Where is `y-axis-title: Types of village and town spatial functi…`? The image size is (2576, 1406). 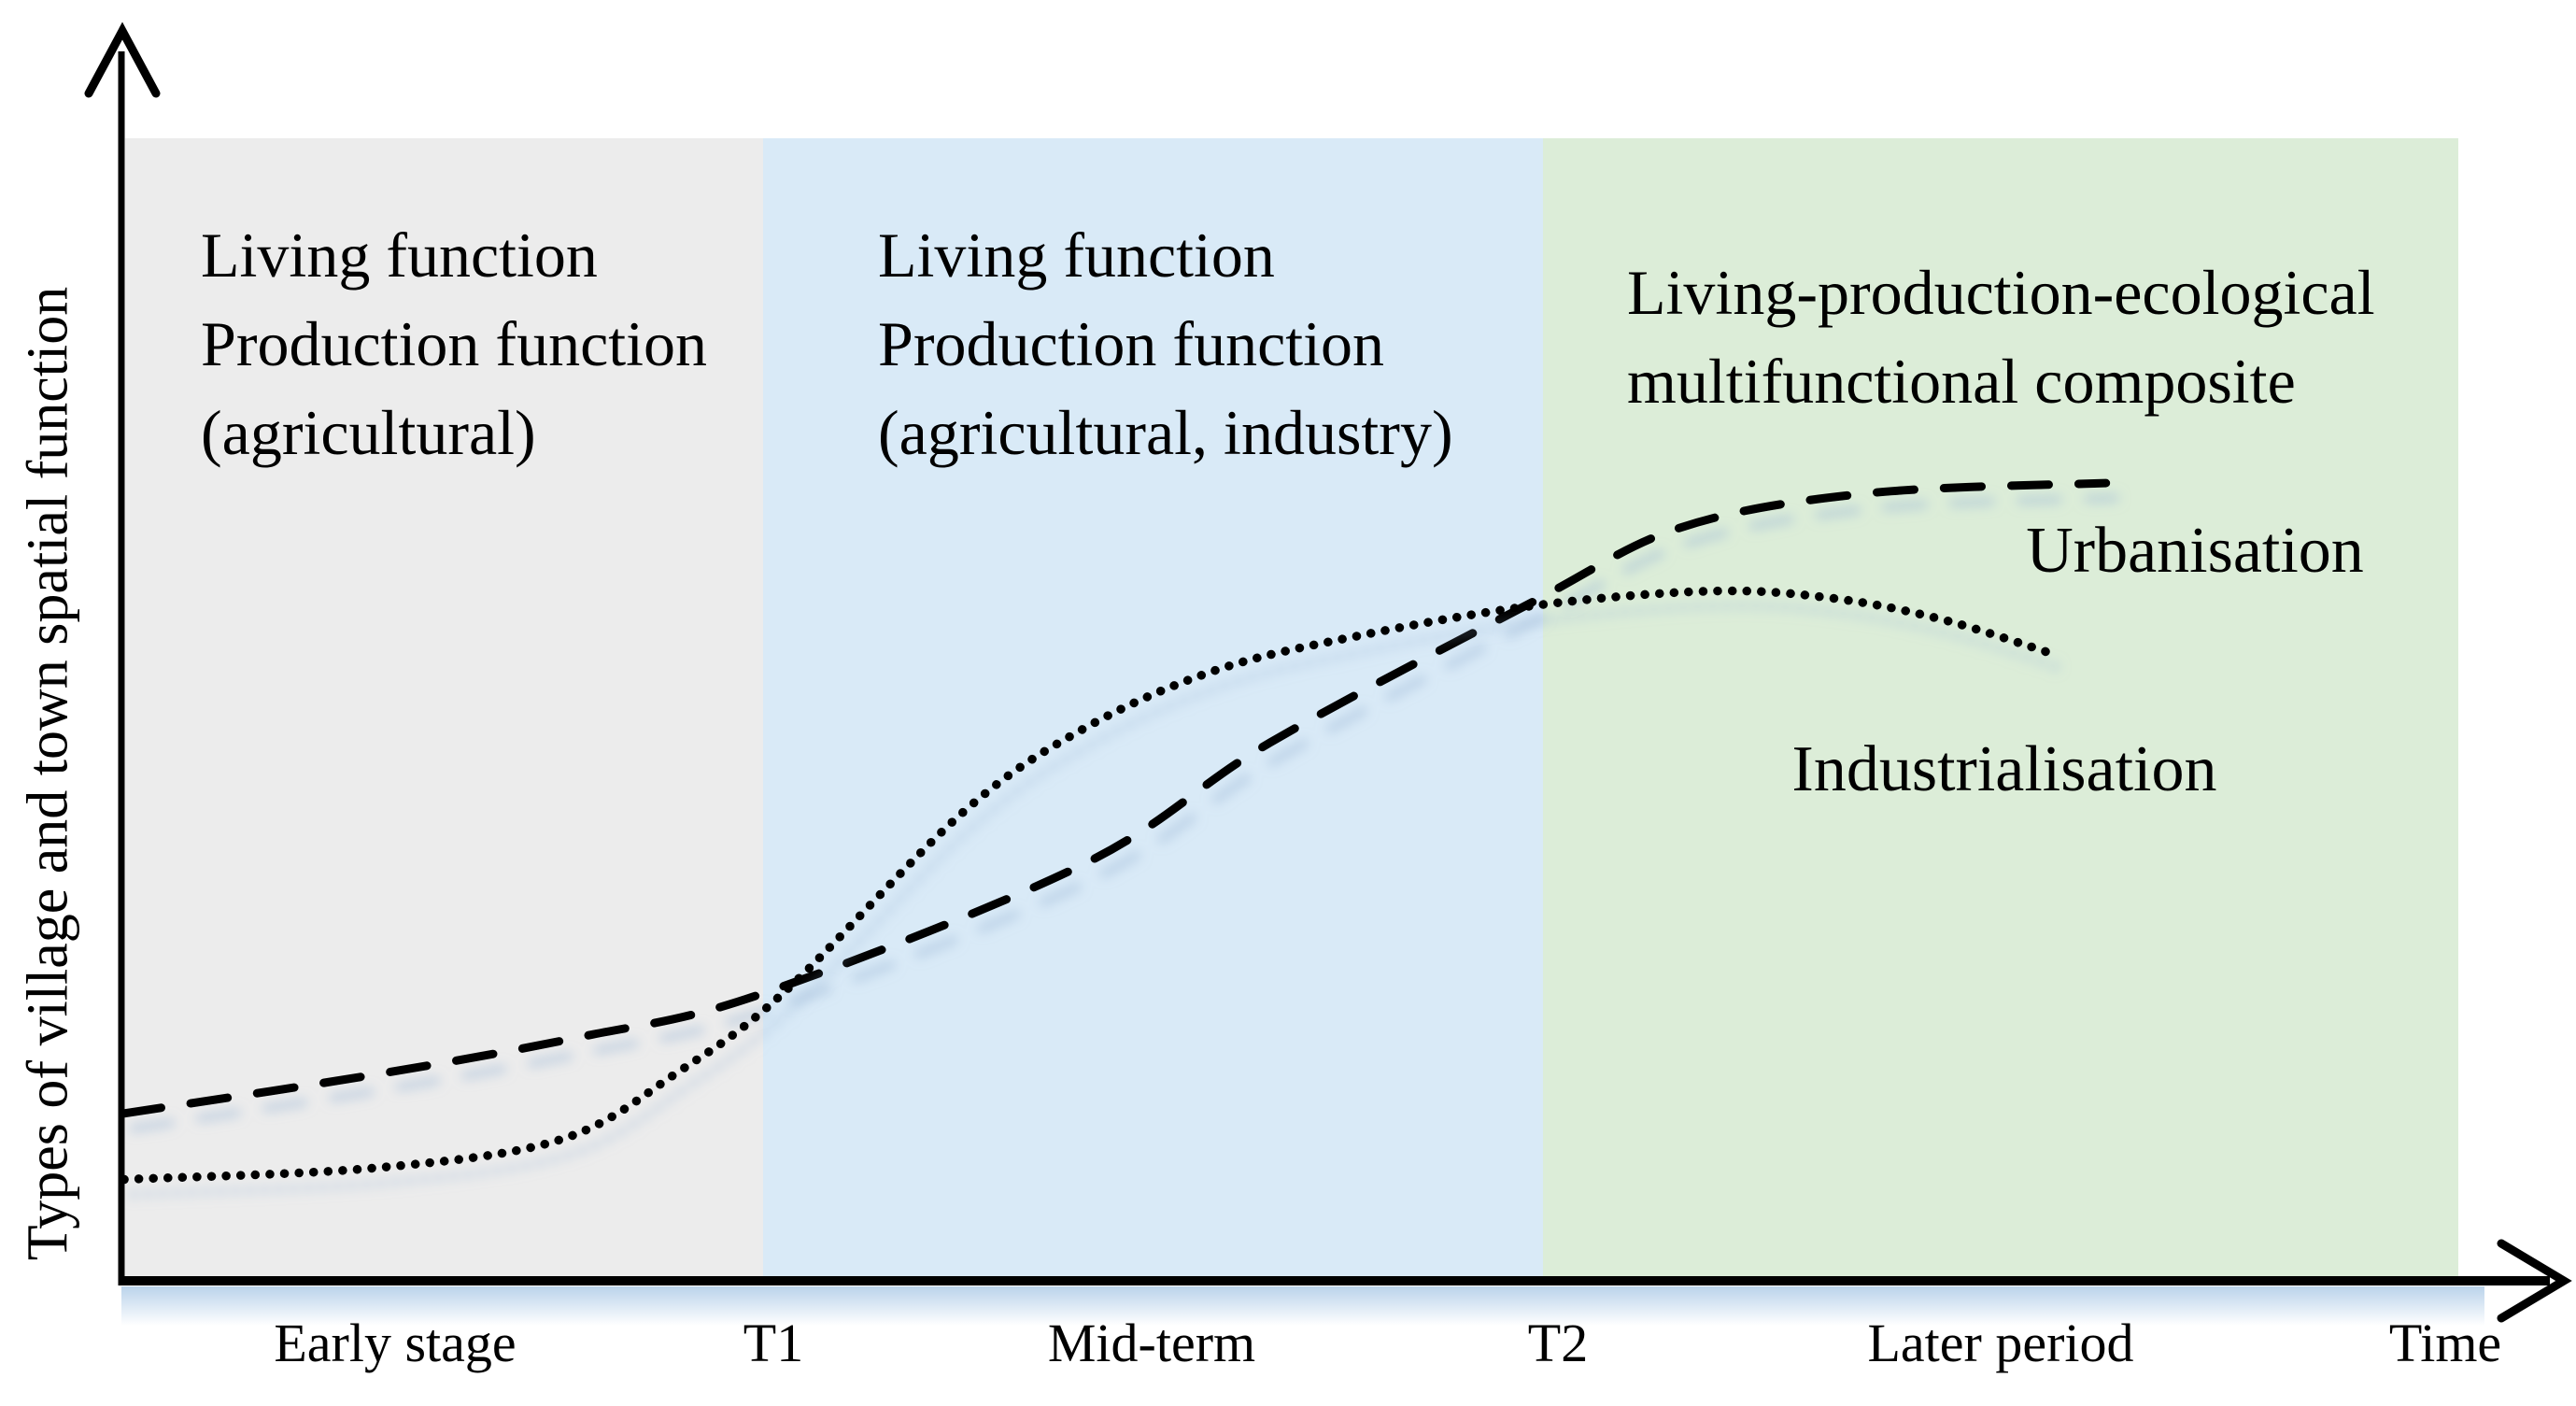 y-axis-title: Types of village and town spatial functi… is located at coordinates (48, 773).